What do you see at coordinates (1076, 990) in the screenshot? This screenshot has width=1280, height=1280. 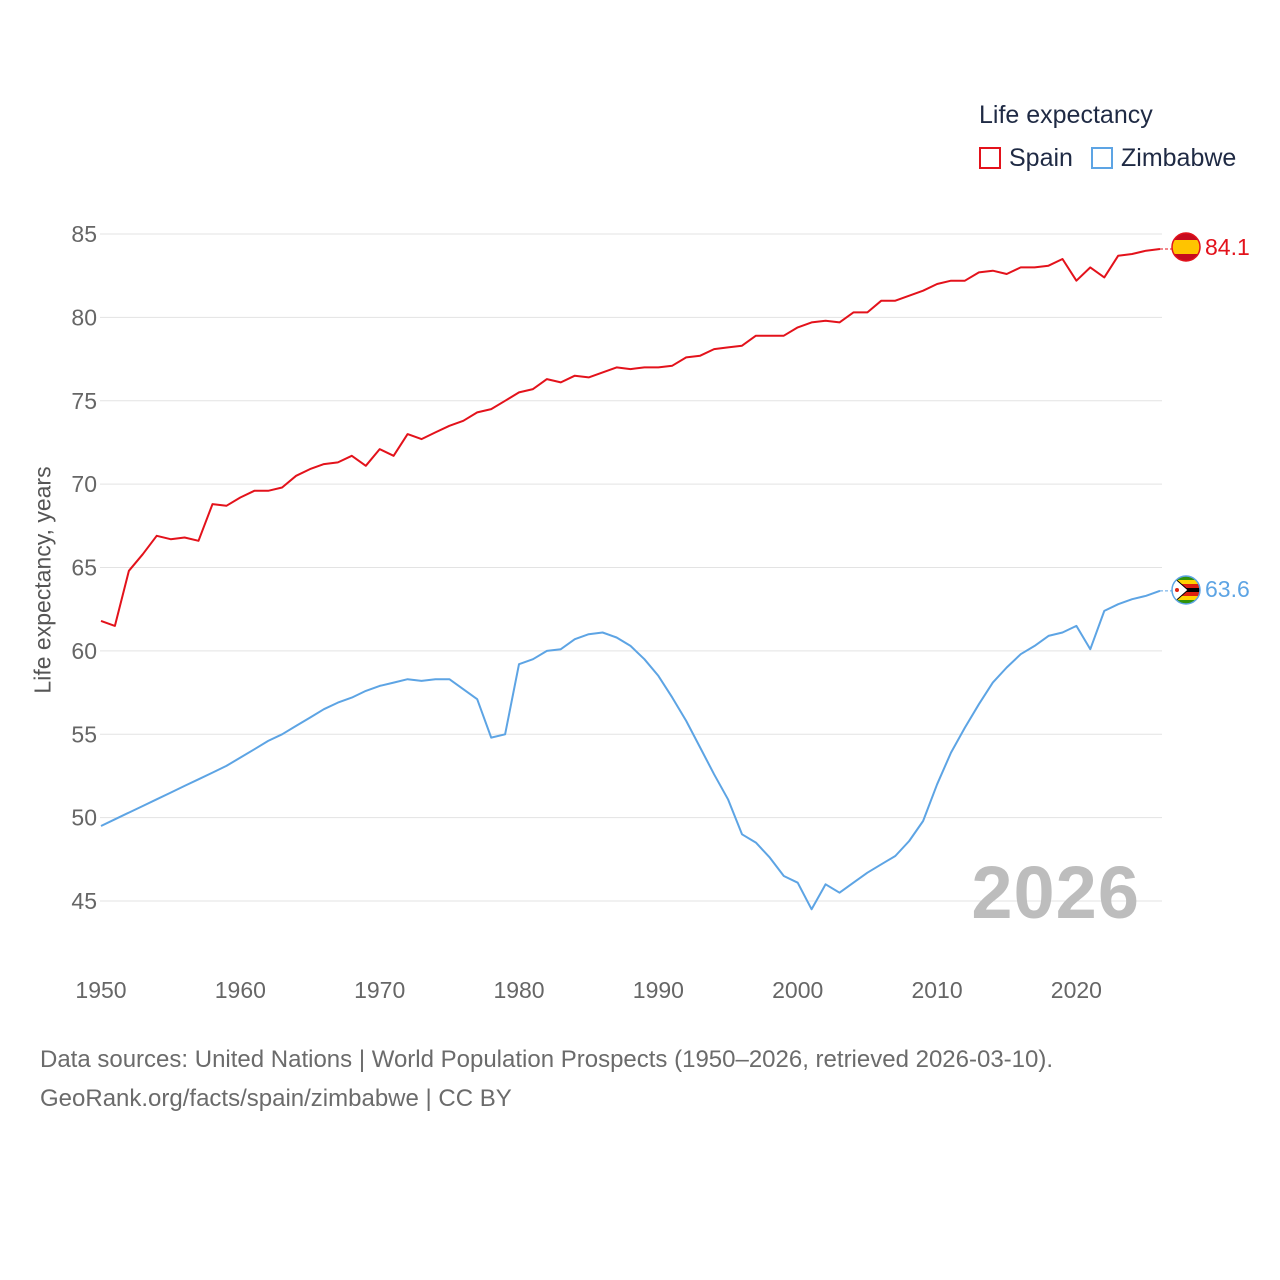 I see `x-tick-label: 2020` at bounding box center [1076, 990].